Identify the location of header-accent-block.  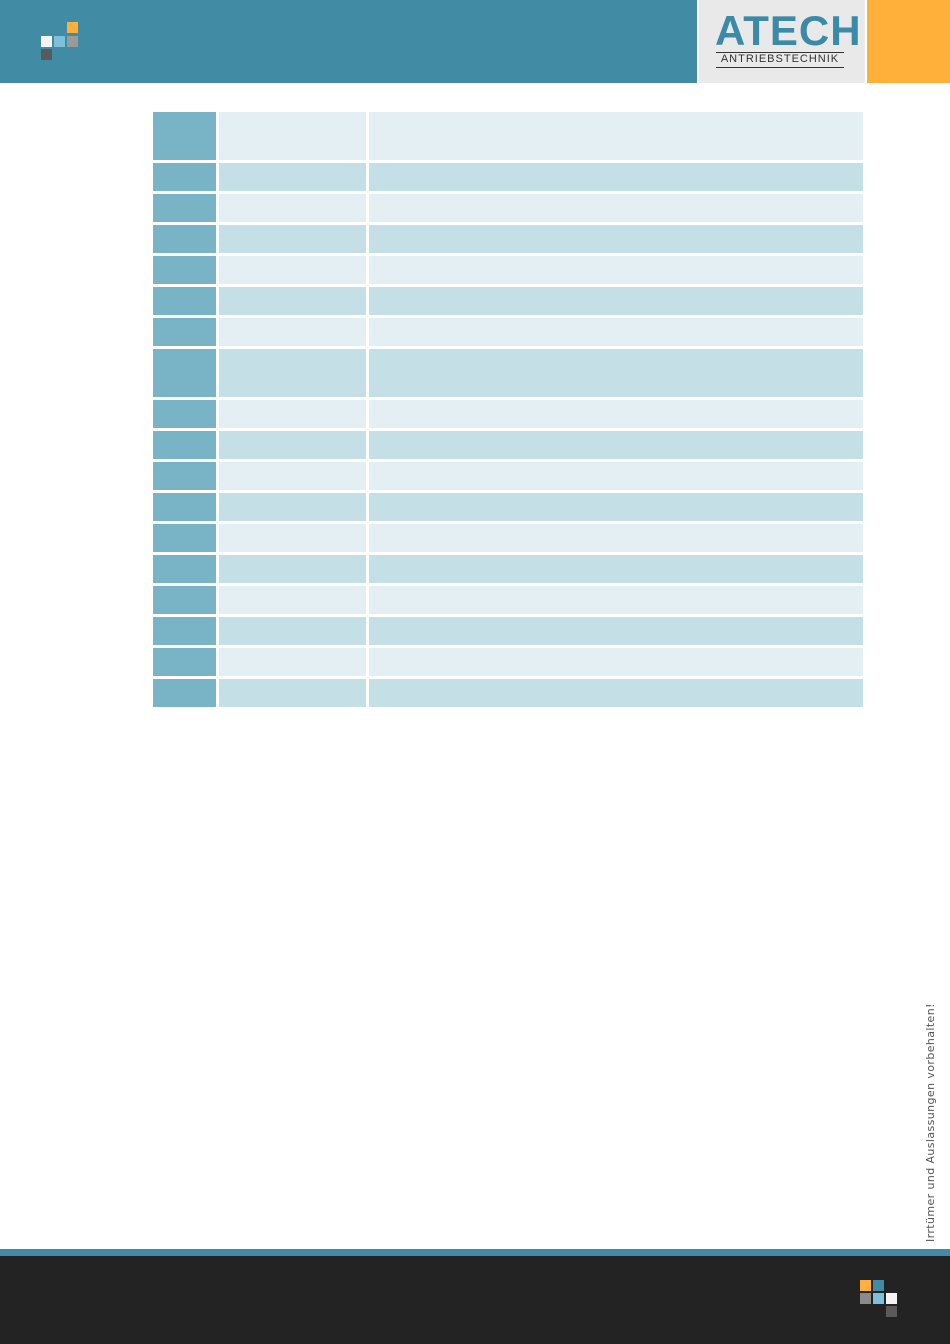
(908, 41).